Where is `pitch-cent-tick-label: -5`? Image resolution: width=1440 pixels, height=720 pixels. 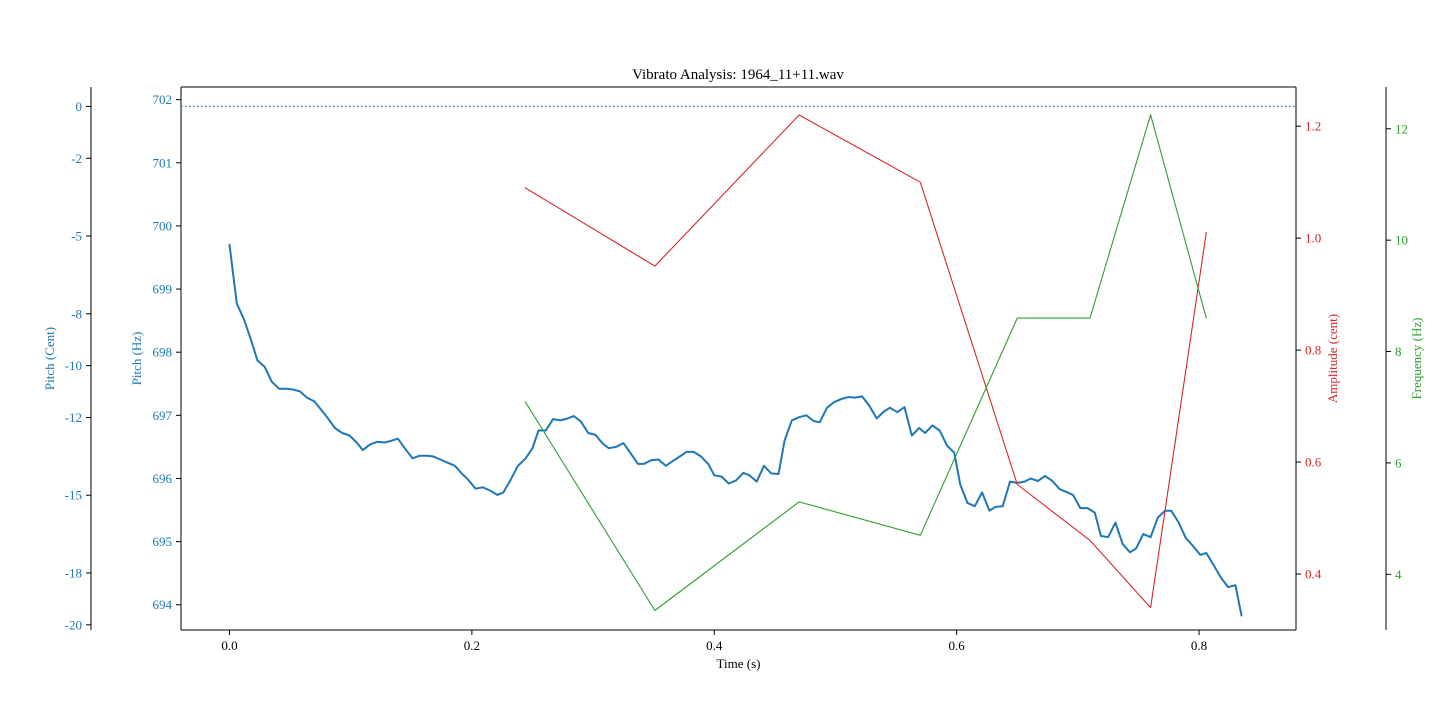
pitch-cent-tick-label: -5 is located at coordinates (76, 236).